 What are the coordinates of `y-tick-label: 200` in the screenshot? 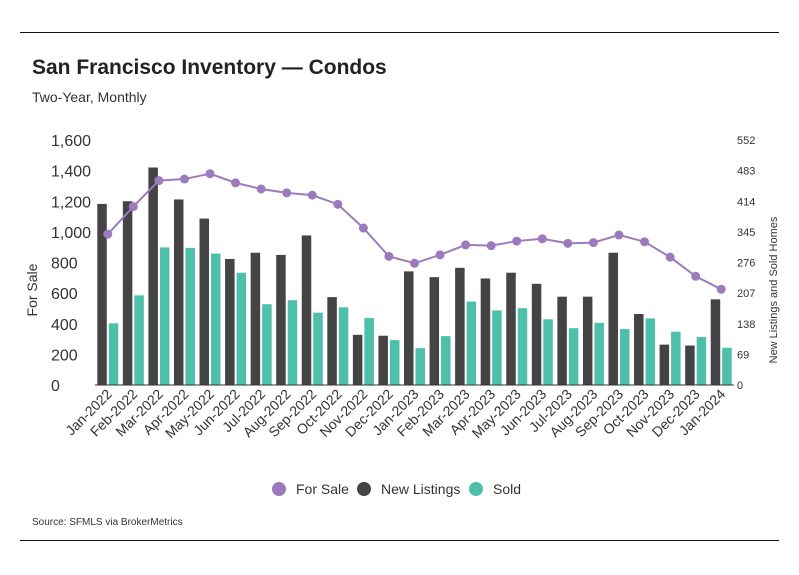 It's located at (64, 355).